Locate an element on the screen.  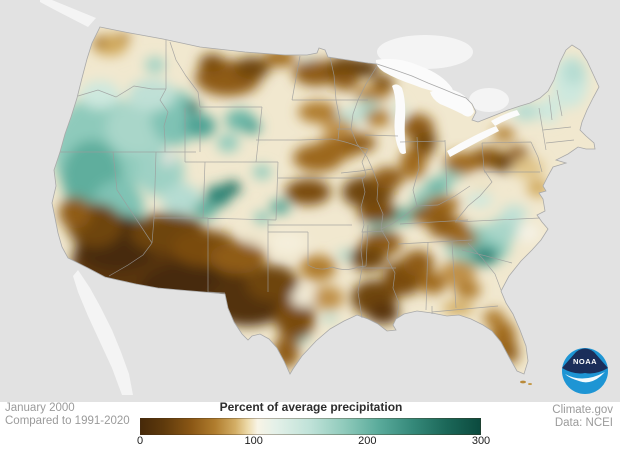
caption-site: Climate.gov is located at coordinates (582, 410).